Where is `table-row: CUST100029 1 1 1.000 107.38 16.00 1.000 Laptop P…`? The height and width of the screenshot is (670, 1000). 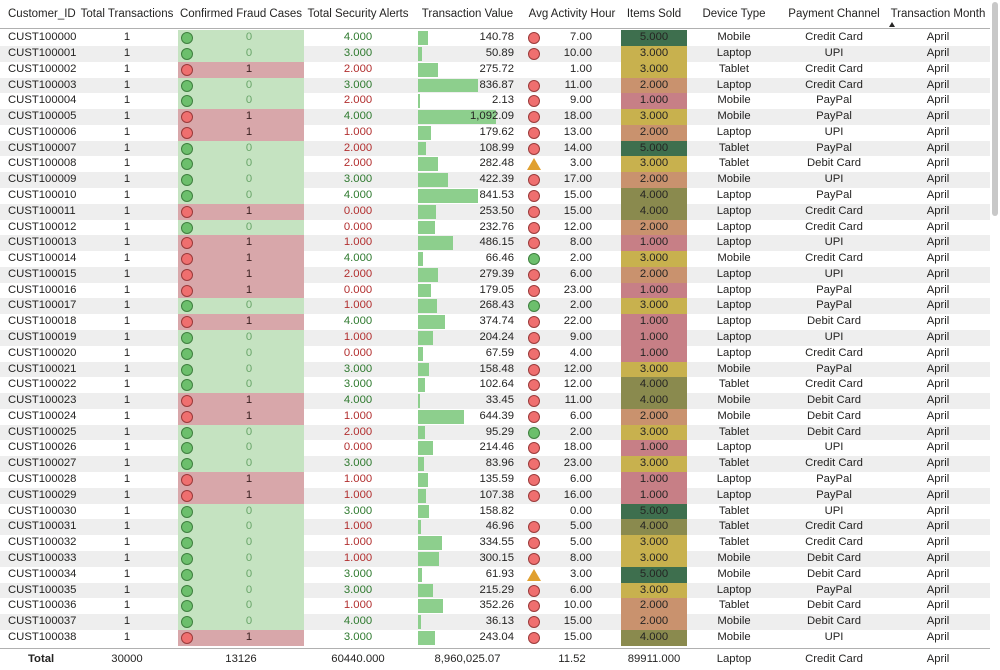 table-row: CUST100029 1 1 1.000 107.38 16.00 1.000 Laptop P… is located at coordinates (495, 495).